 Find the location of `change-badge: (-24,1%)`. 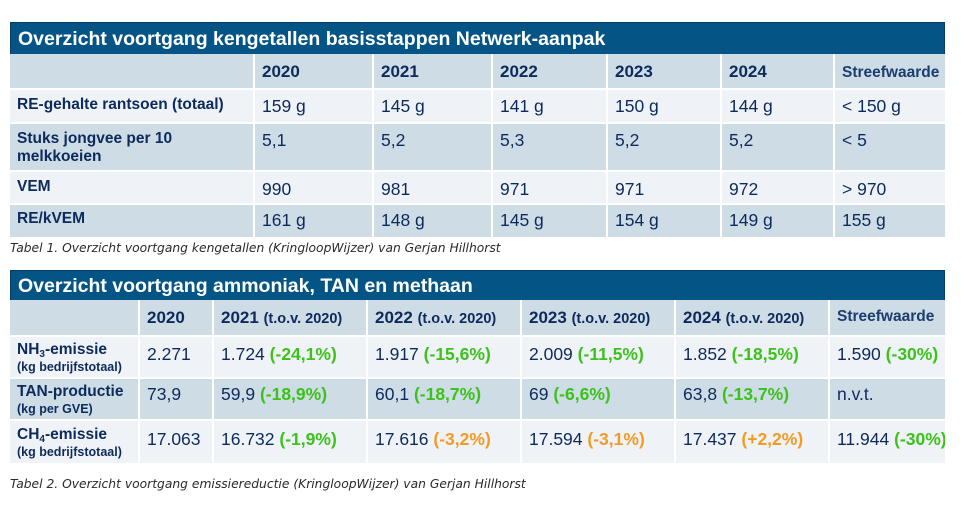

change-badge: (-24,1%) is located at coordinates (303, 354).